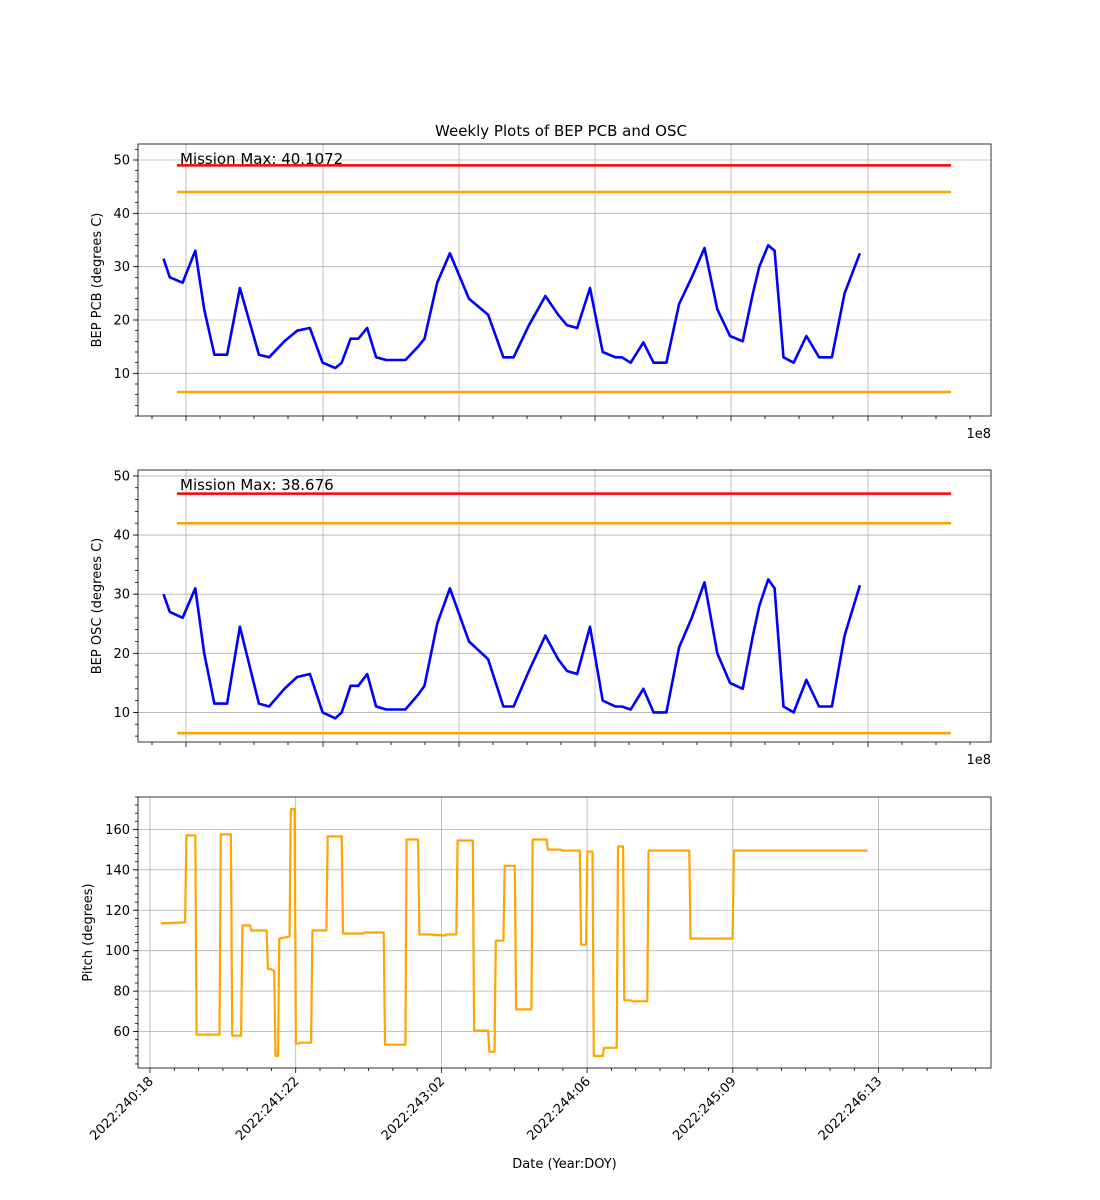  I want to click on y-tick-label: 60, so click(121, 1032).